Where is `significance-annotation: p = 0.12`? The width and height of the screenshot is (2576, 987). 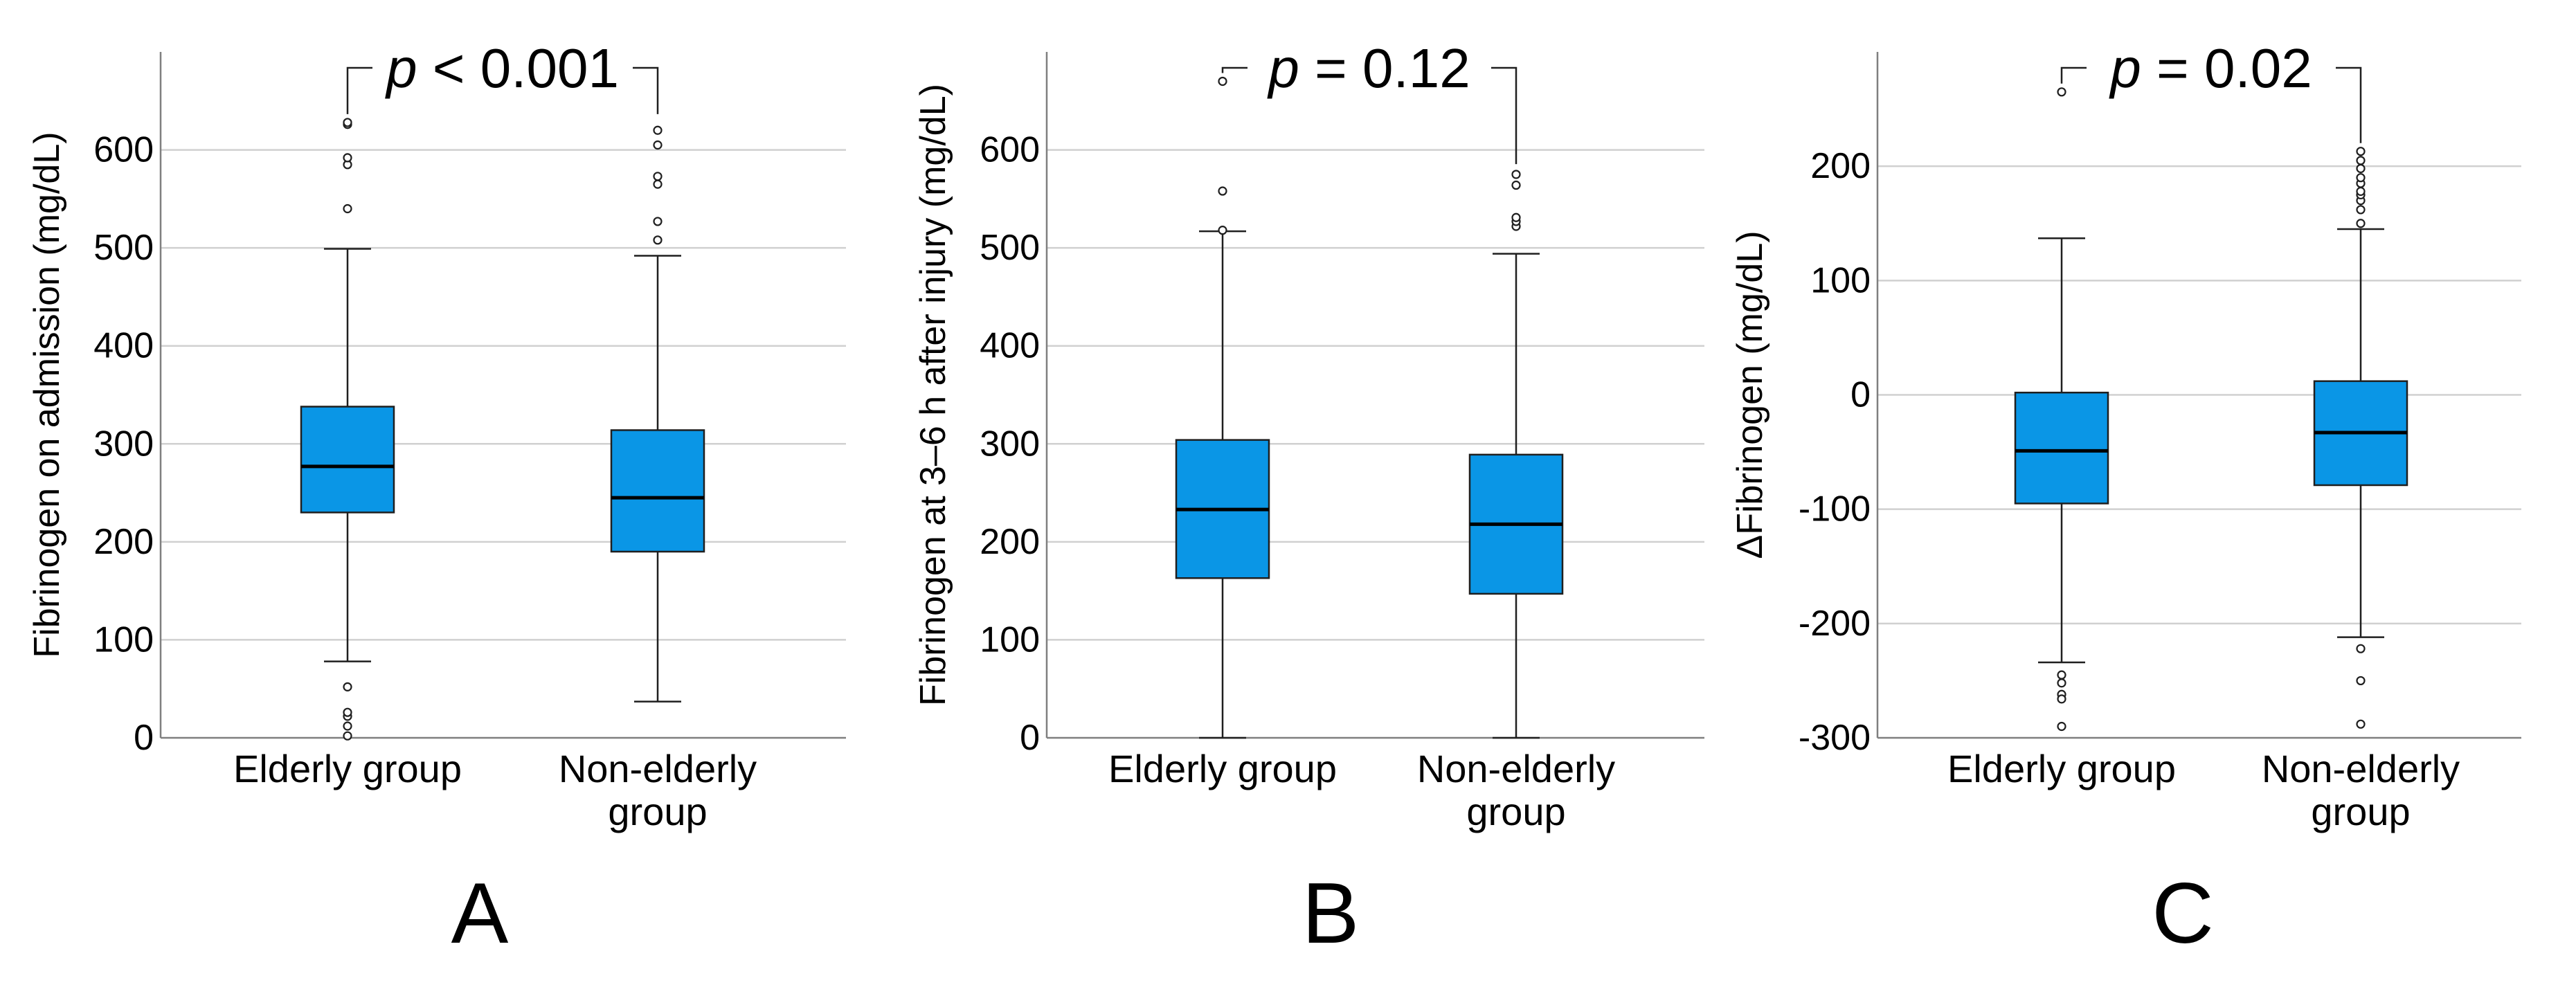
significance-annotation: p = 0.12 is located at coordinates (1369, 101).